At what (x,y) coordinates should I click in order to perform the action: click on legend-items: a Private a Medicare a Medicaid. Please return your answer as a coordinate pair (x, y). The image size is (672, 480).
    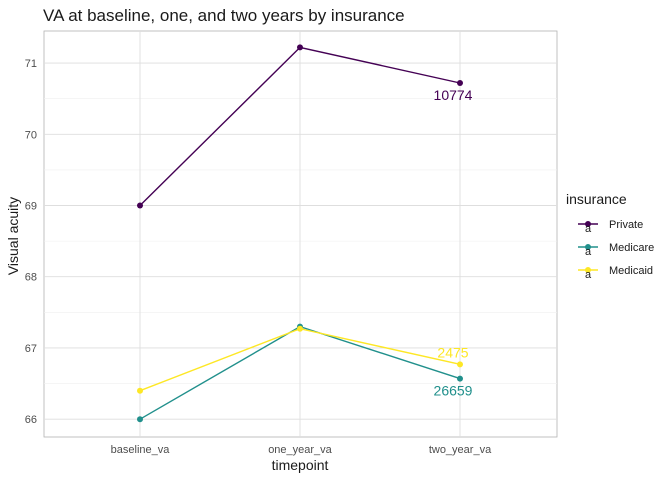
    Looking at the image, I should click on (616, 250).